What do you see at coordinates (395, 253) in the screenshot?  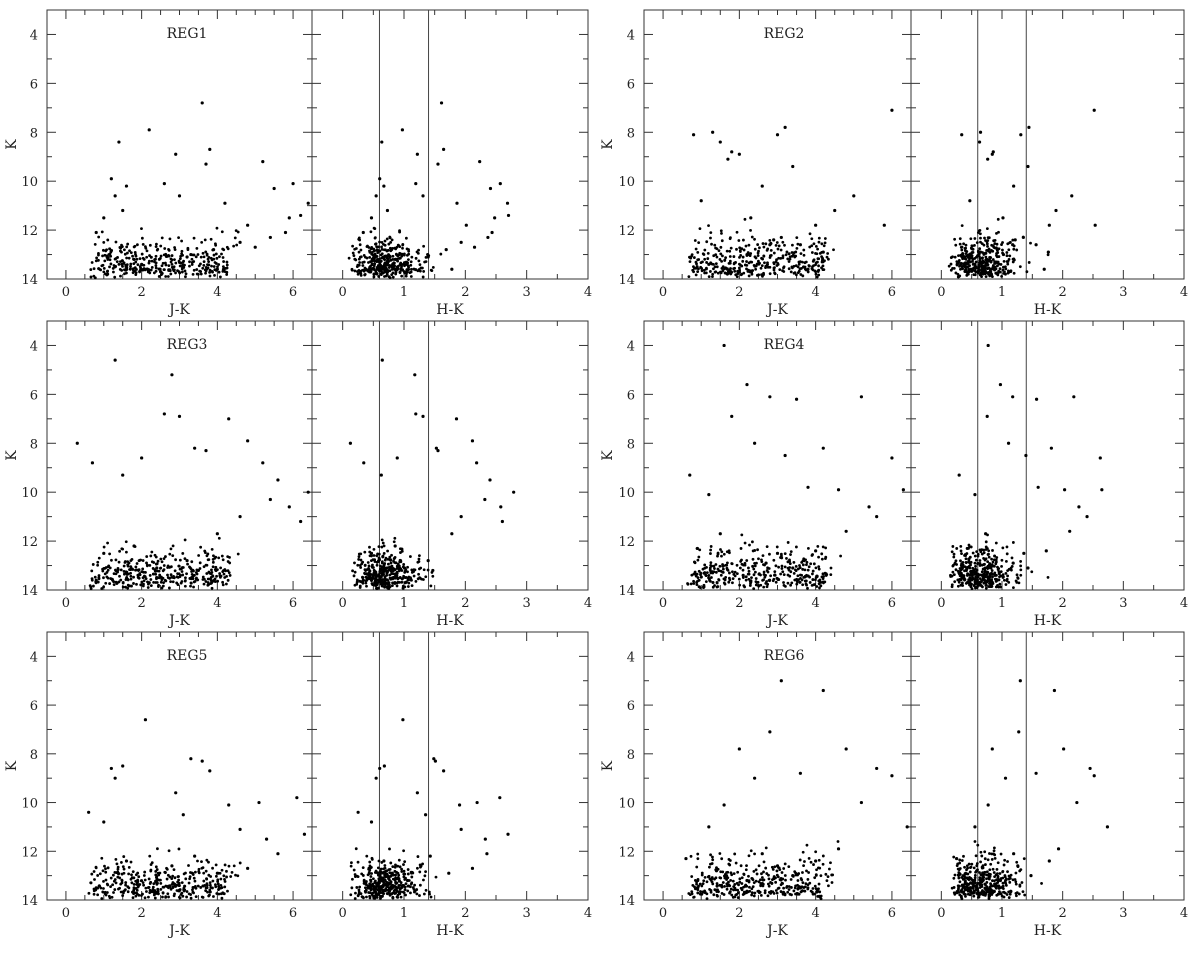 I see `hk-background-stars` at bounding box center [395, 253].